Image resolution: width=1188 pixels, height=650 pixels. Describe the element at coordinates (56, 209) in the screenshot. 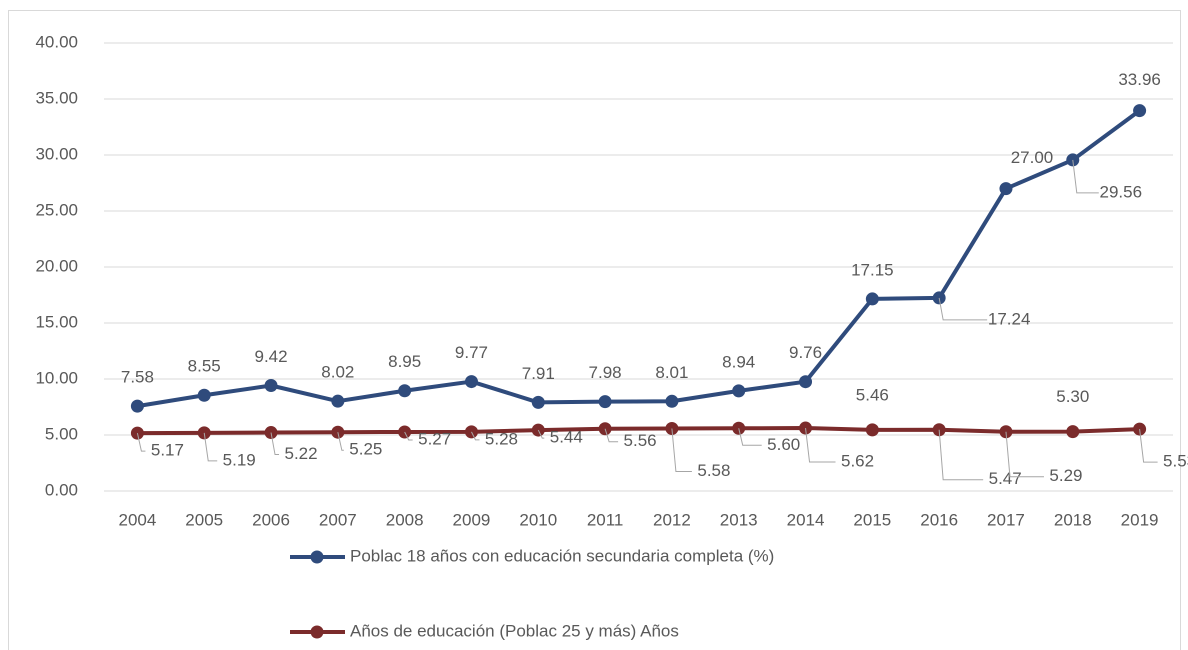

I see `y-tick-label: 25.00` at that location.